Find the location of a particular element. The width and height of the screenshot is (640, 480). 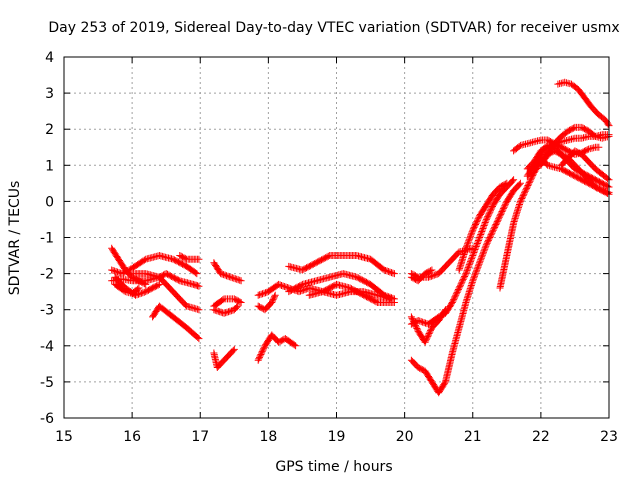

y-tick-label: 1 is located at coordinates (49, 166).